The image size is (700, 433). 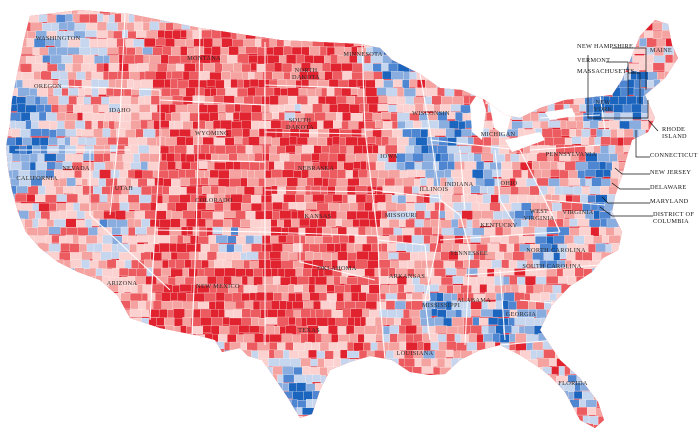 I want to click on state-label-az: ARIZONA, so click(x=122, y=283).